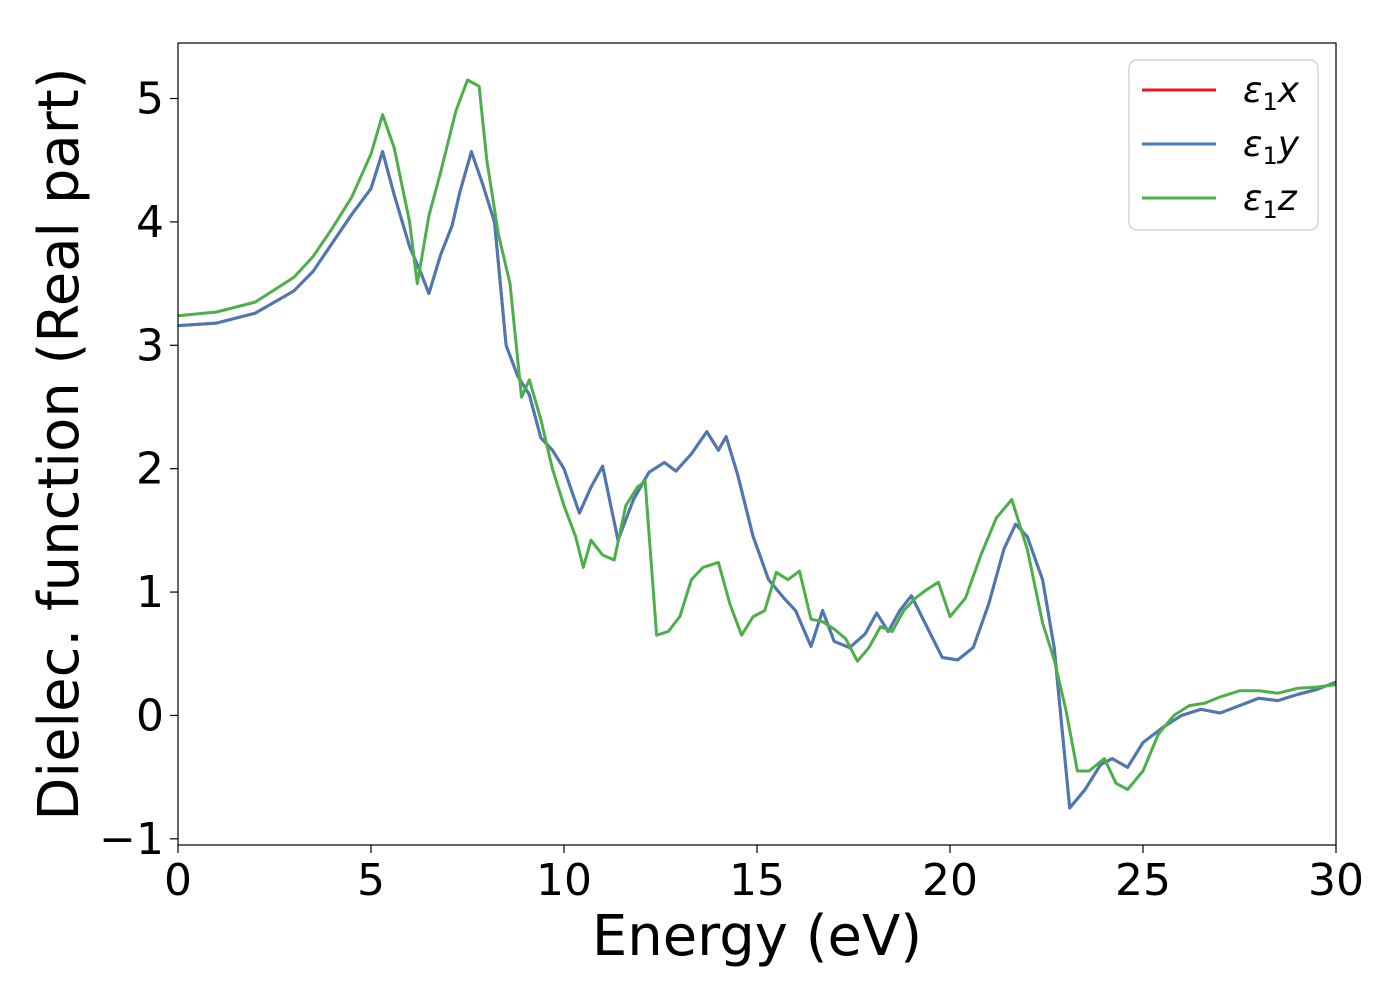  I want to click on x-tick-label: 15, so click(757, 880).